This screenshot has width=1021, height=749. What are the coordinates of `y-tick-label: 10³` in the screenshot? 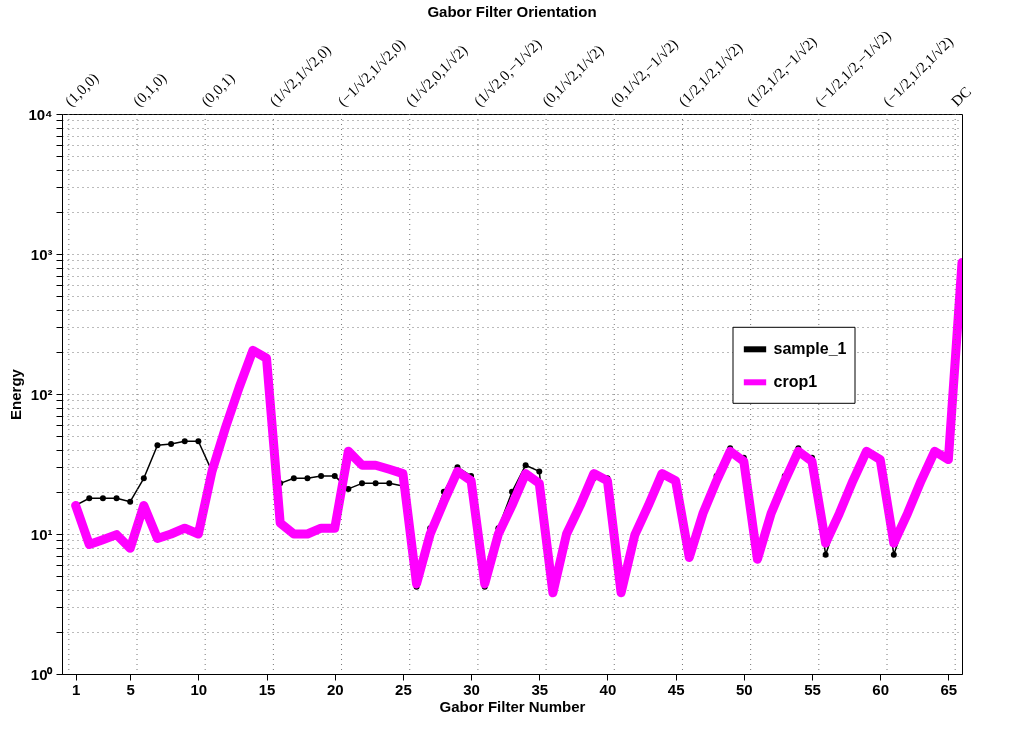 It's located at (41, 254).